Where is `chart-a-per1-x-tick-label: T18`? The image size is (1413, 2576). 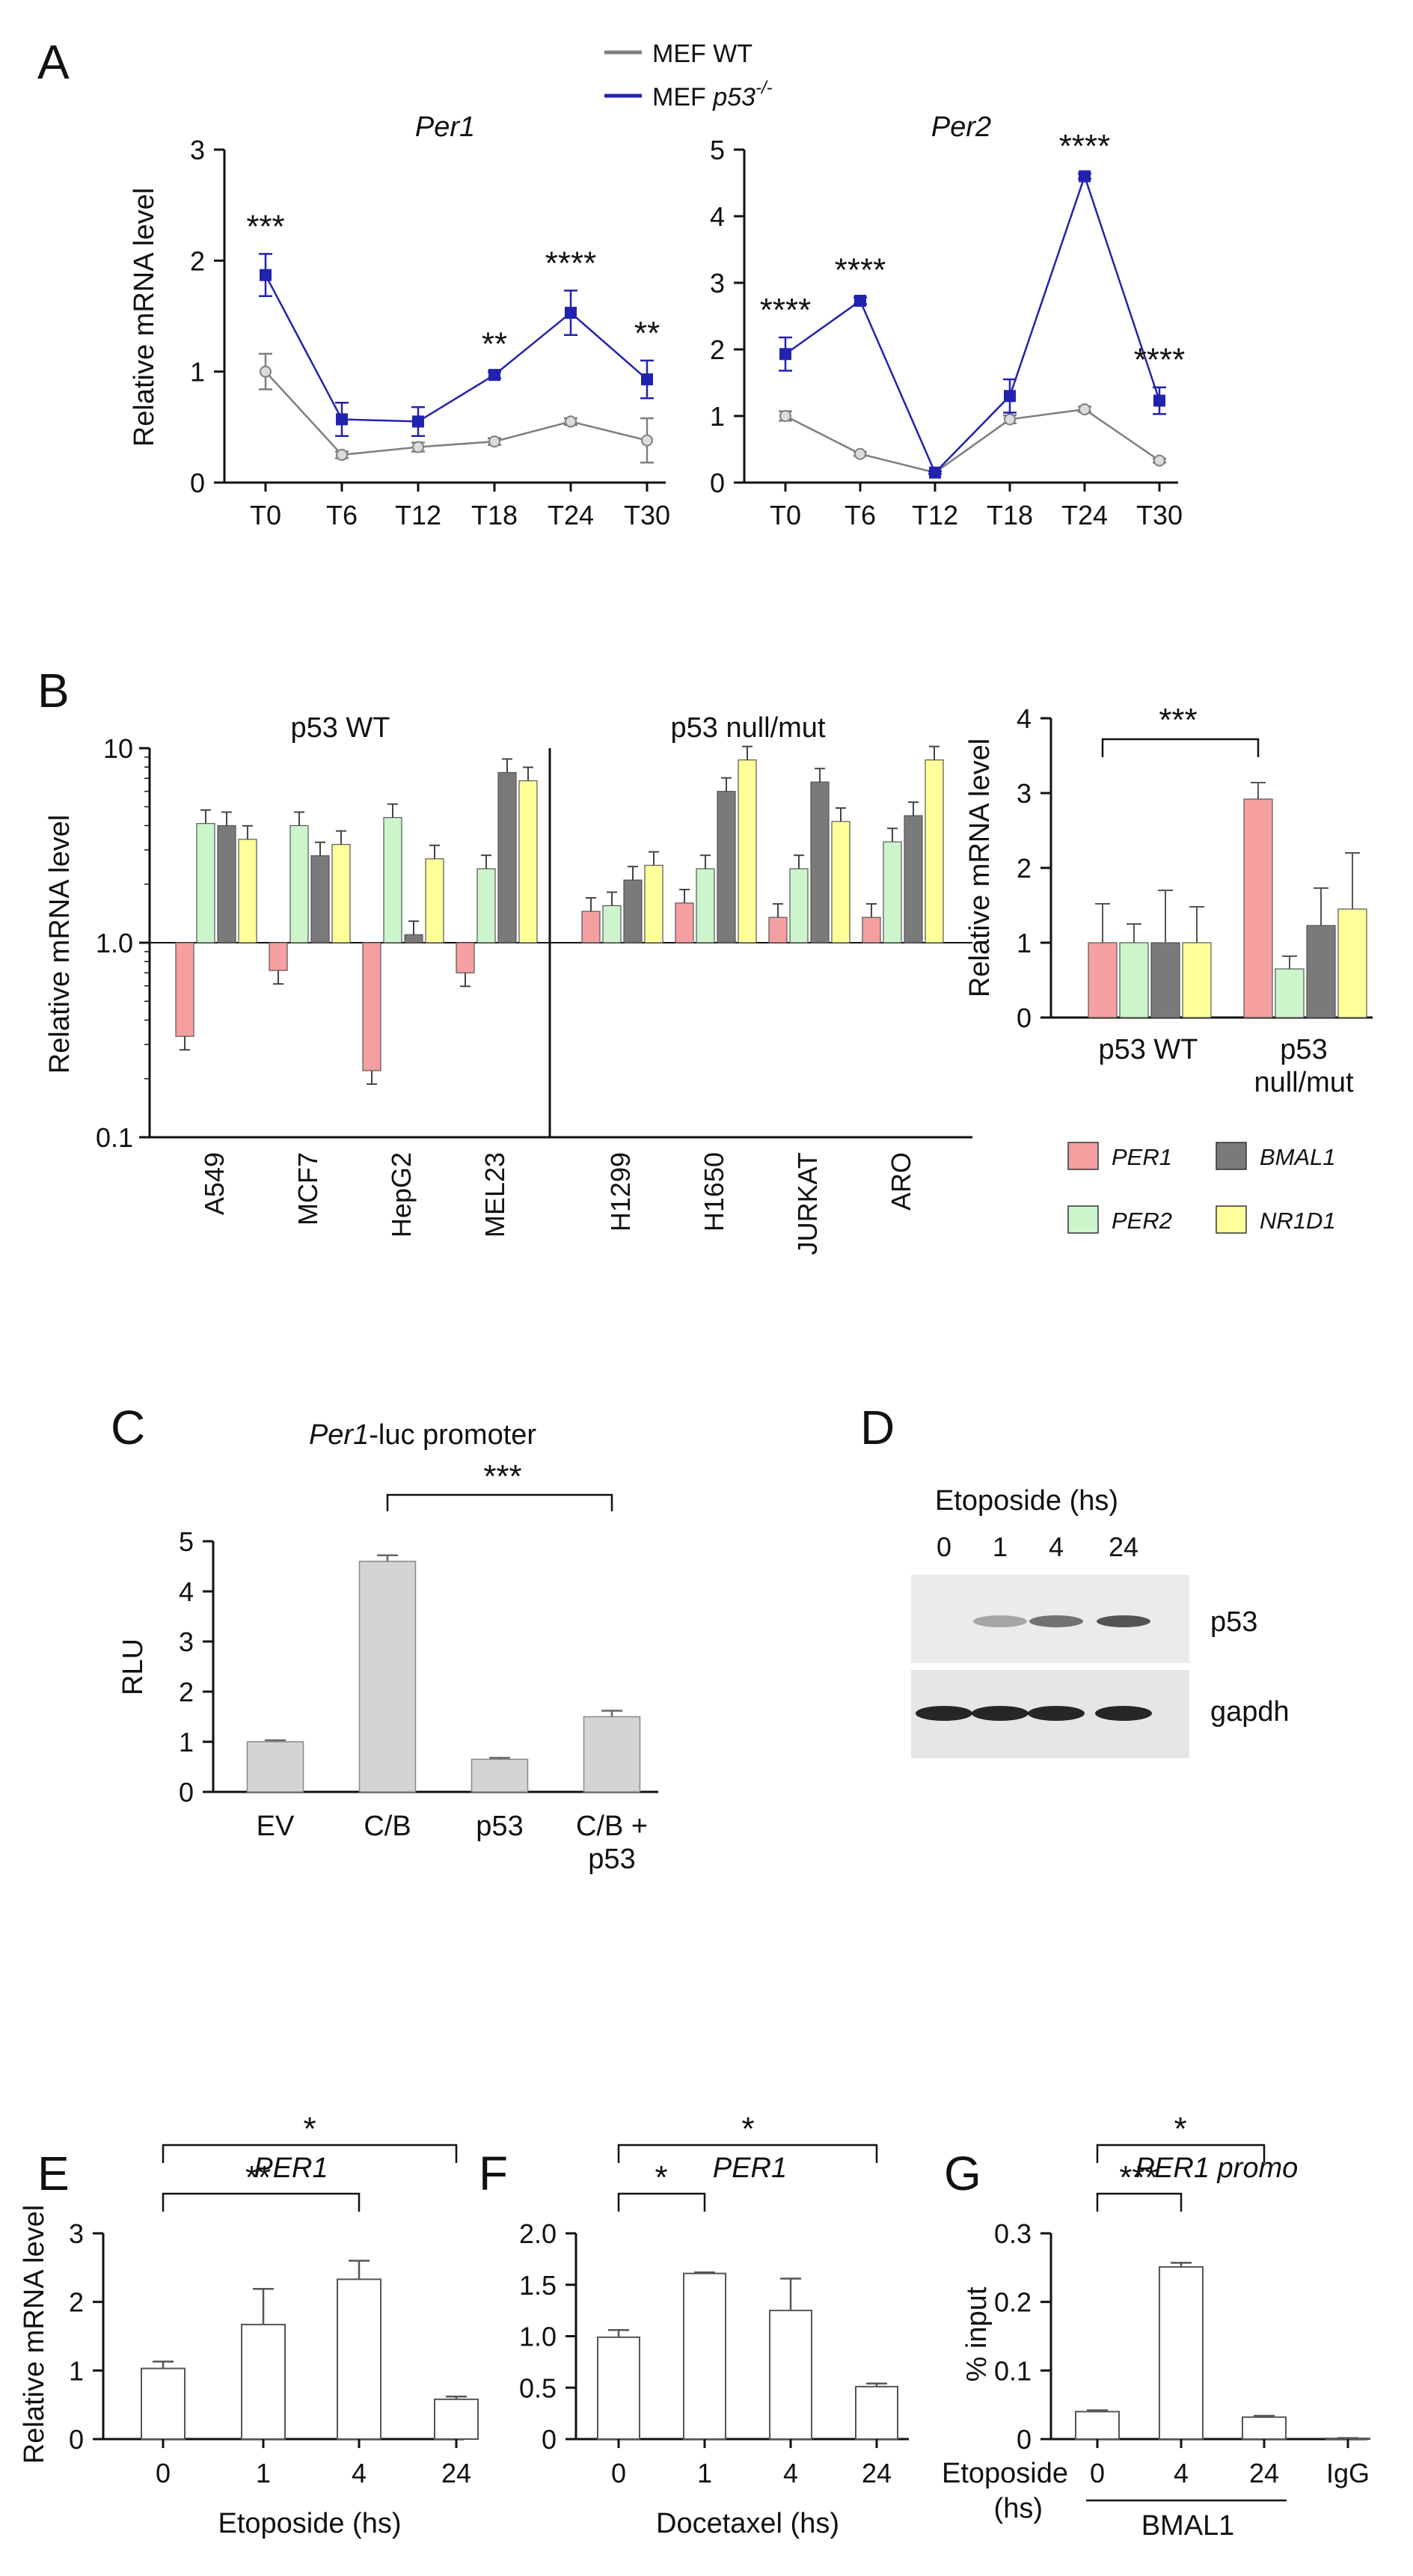 chart-a-per1-x-tick-label: T18 is located at coordinates (495, 515).